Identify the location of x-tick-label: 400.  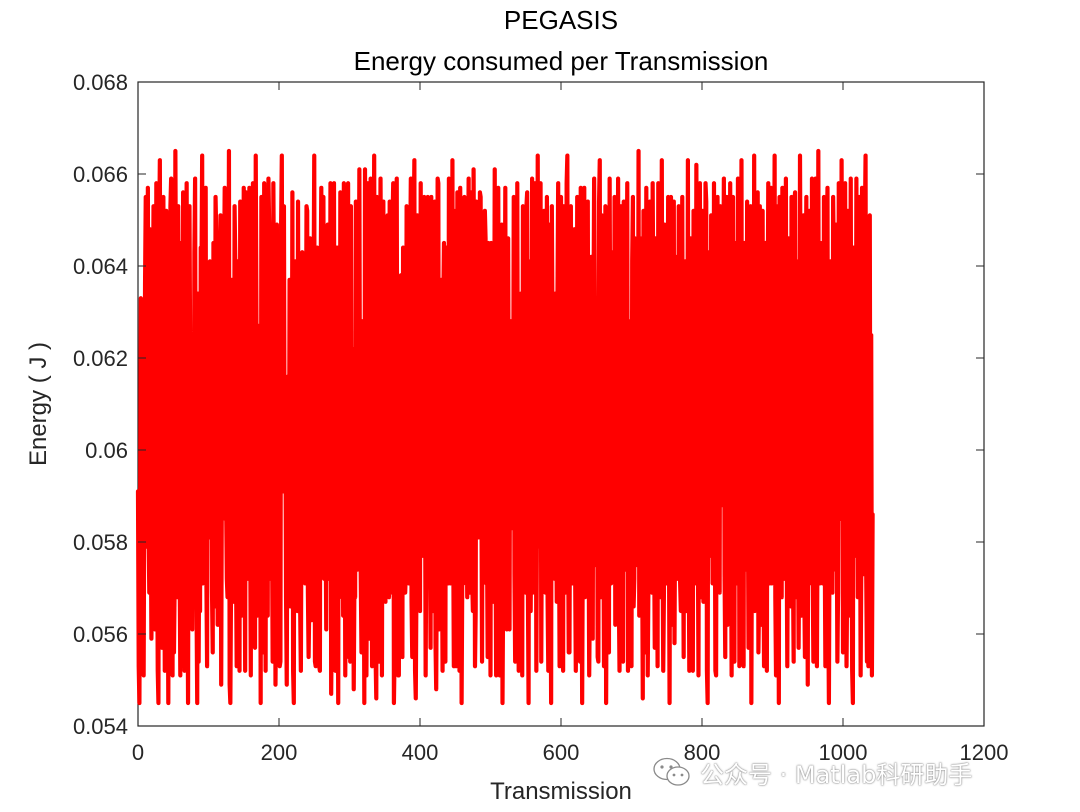
(420, 752).